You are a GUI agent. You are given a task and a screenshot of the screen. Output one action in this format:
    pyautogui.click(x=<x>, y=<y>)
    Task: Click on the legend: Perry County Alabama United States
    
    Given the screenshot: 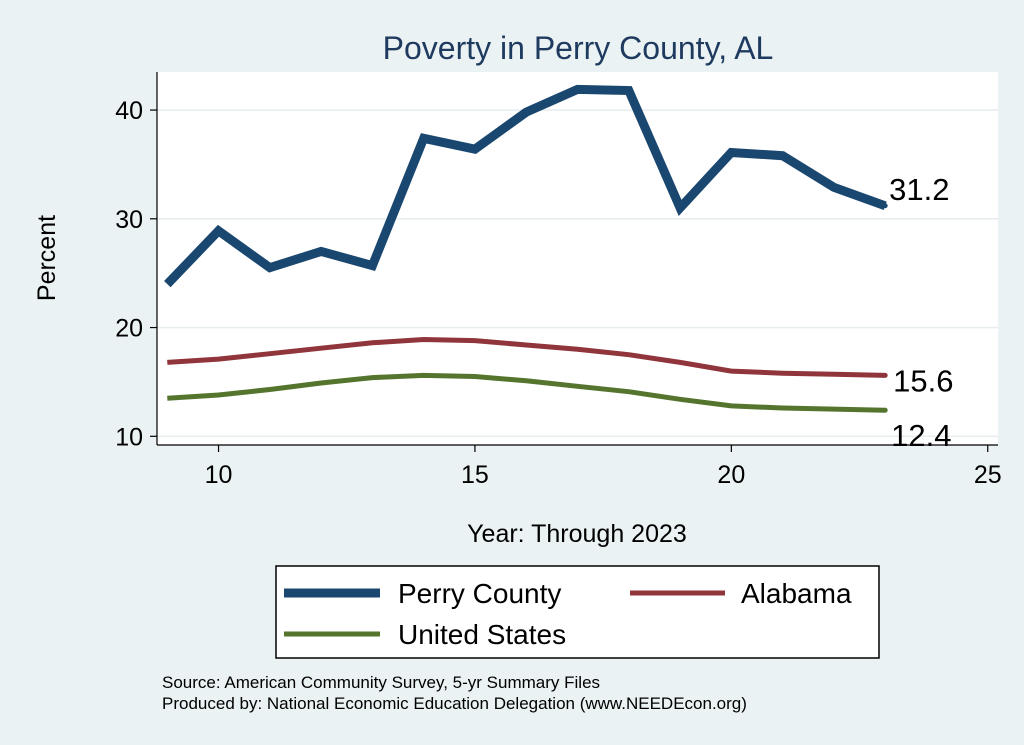 What is the action you would take?
    pyautogui.click(x=577, y=612)
    